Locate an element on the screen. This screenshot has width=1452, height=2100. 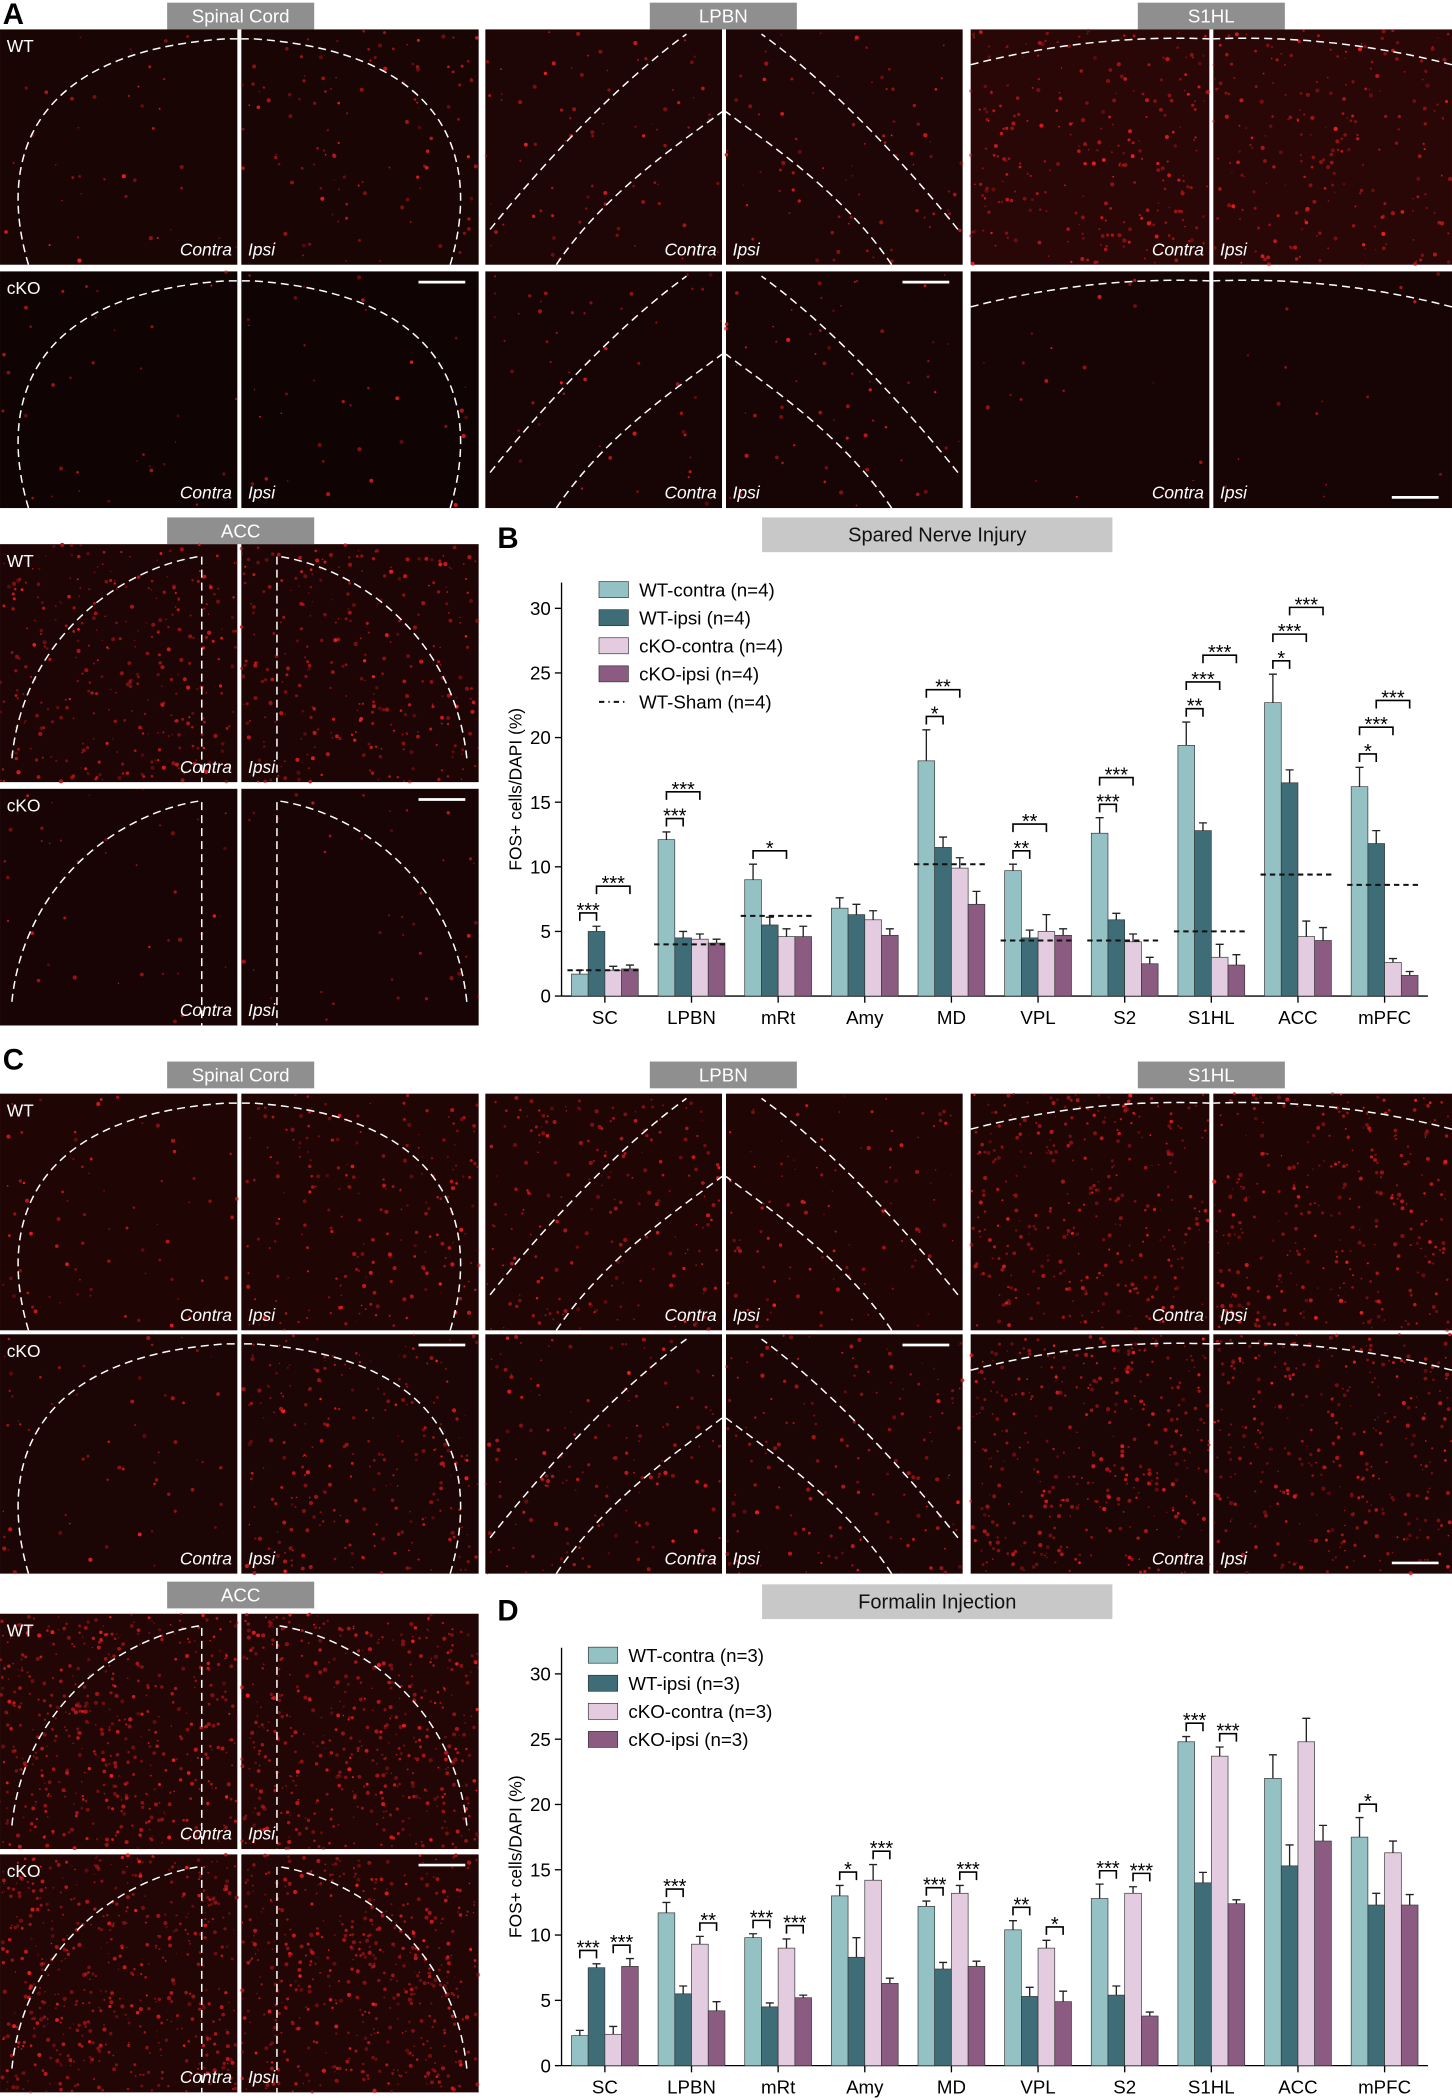
side-label: Ipsi is located at coordinates (747, 493).